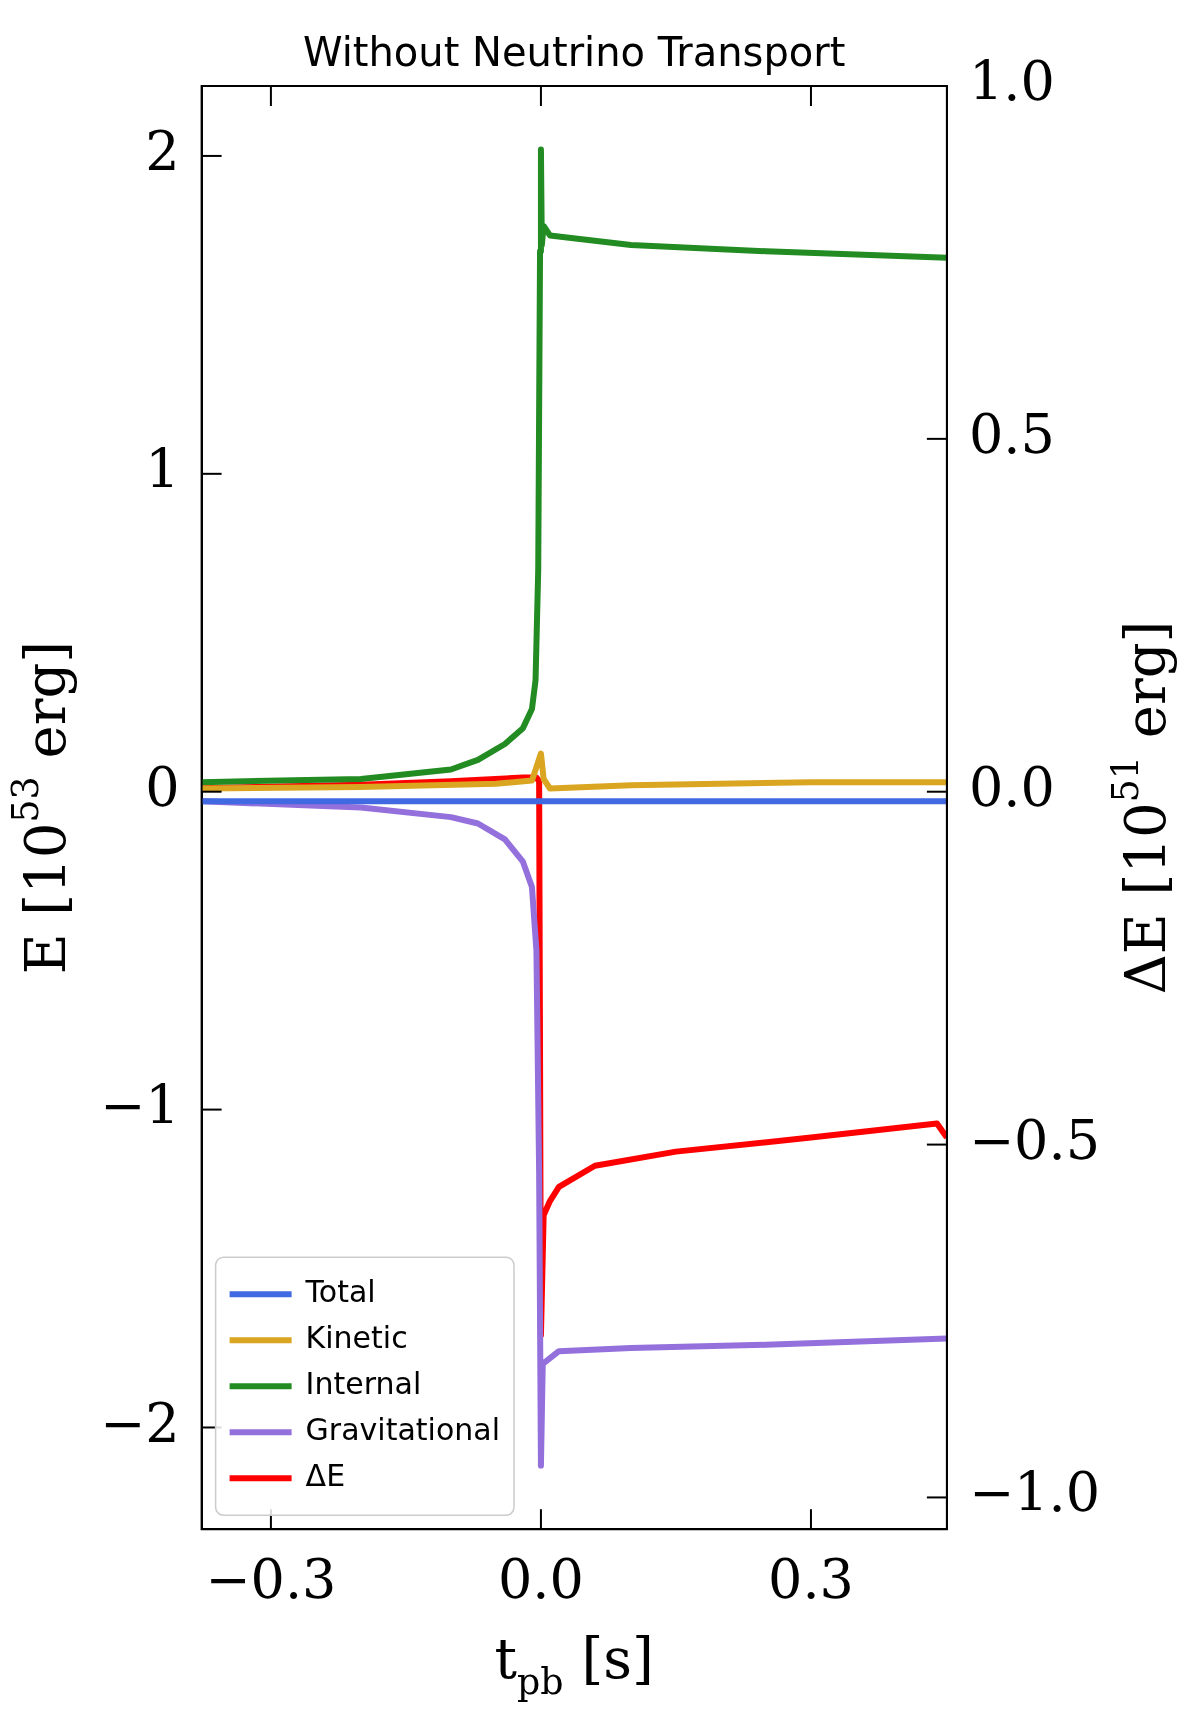  Describe the element at coordinates (41, 807) in the screenshot. I see `y-axis-title: E [1053 erg]` at that location.